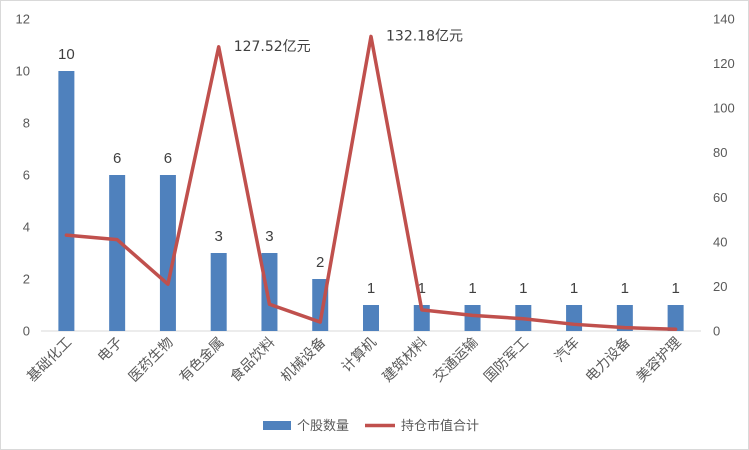 This screenshot has width=749, height=450. I want to click on category-label: 有色金属, so click(202, 360).